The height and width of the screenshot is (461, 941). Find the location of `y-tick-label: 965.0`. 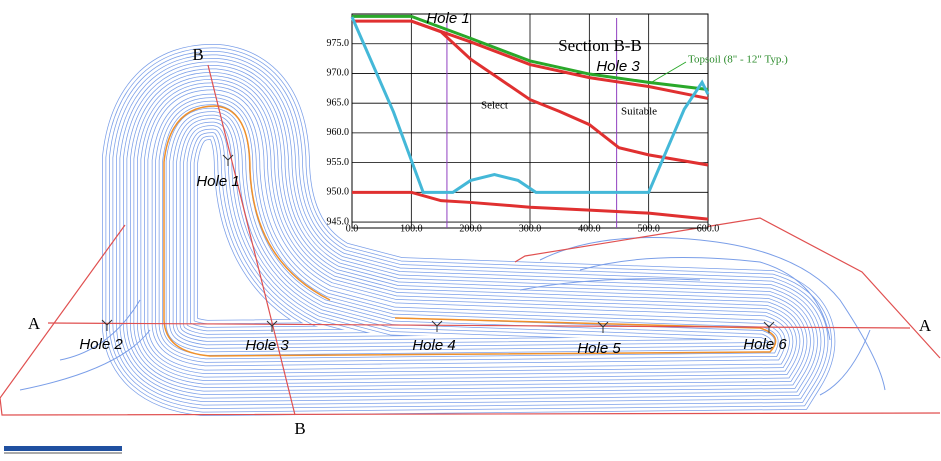

y-tick-label: 965.0 is located at coordinates (338, 102).